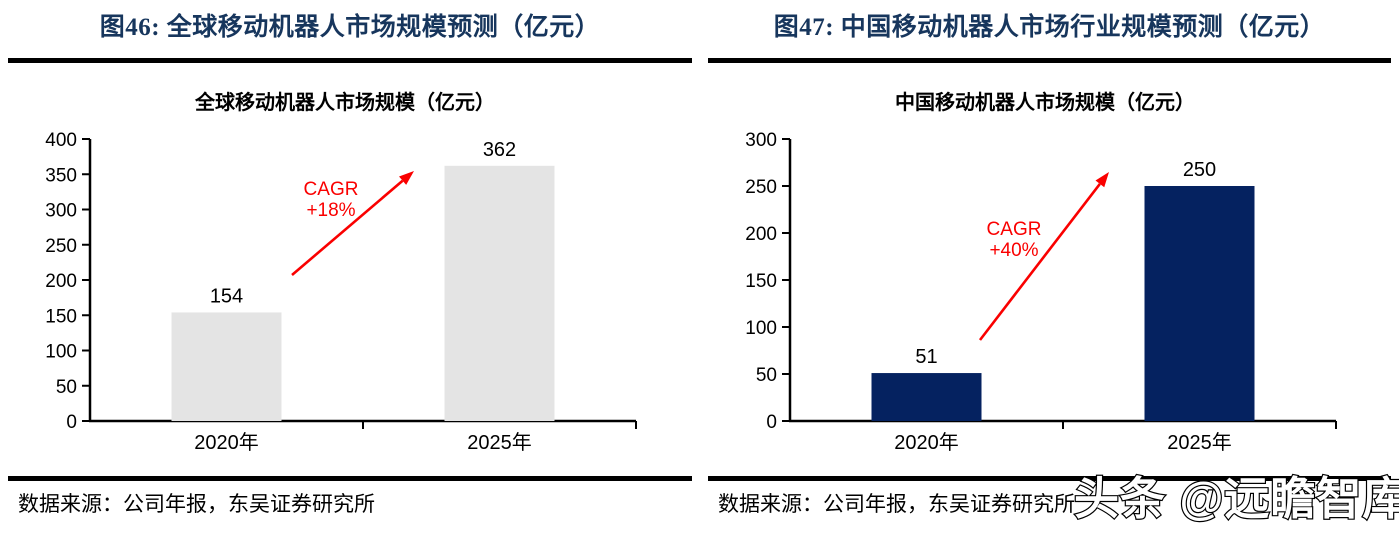 This screenshot has width=1399, height=535. Describe the element at coordinates (1199, 170) in the screenshot. I see `value-label-2025年: 250` at that location.